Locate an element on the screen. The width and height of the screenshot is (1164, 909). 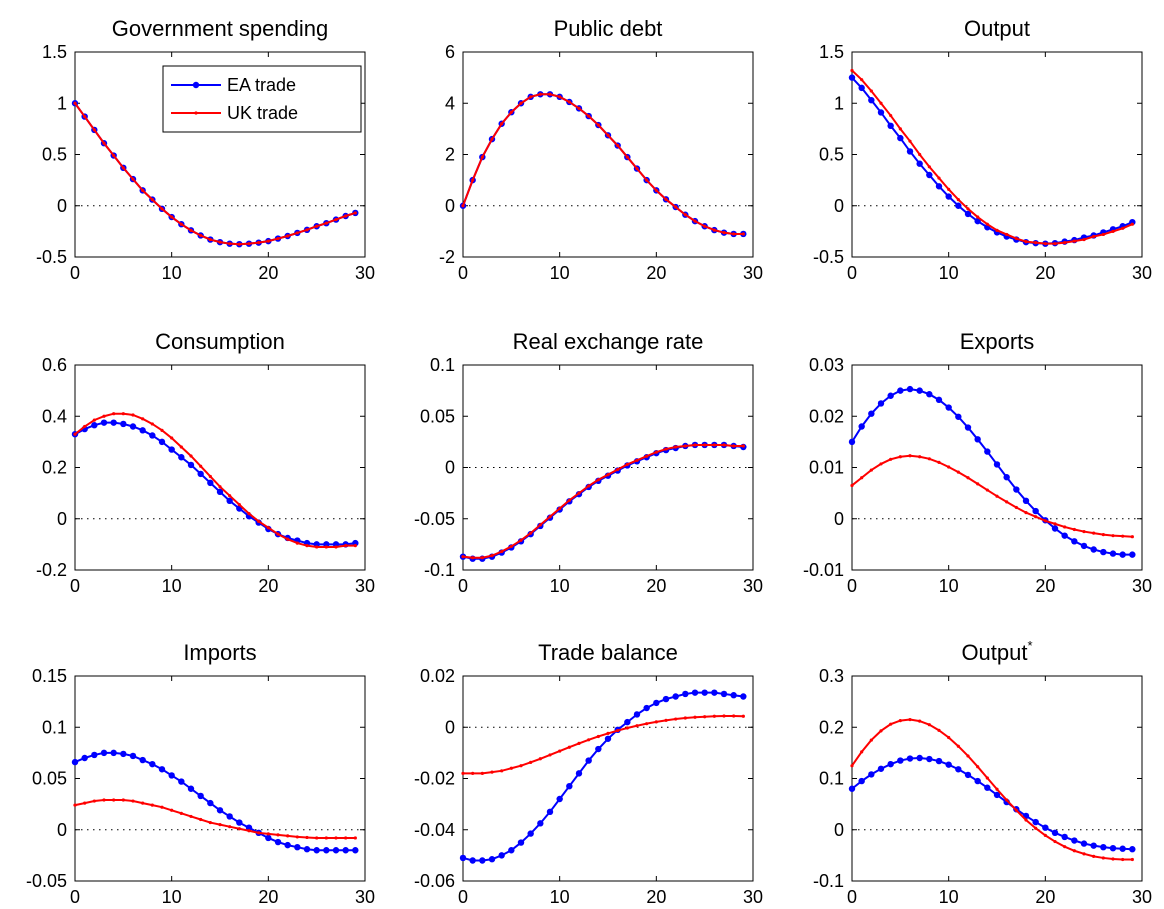
y-tick-label: 1 is located at coordinates (62, 103).